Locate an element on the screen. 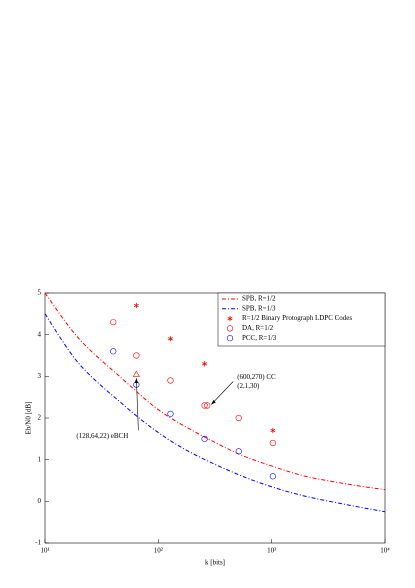  y-tick-label: 1 is located at coordinates (40, 459).